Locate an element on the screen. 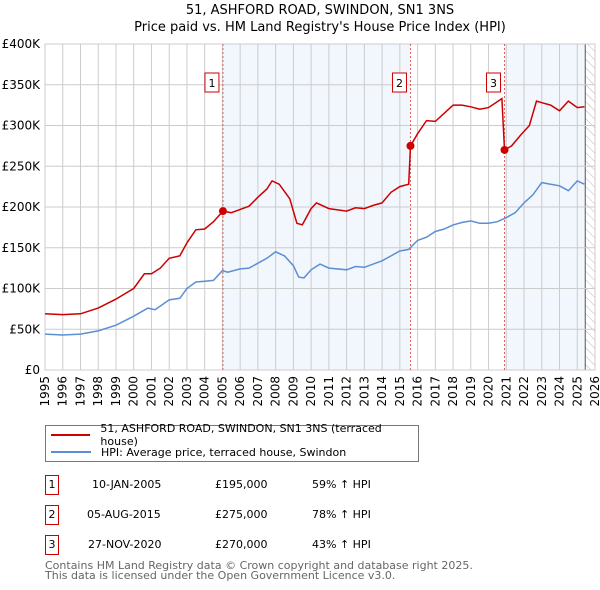  x-tick-label: 2005 is located at coordinates (222, 391).